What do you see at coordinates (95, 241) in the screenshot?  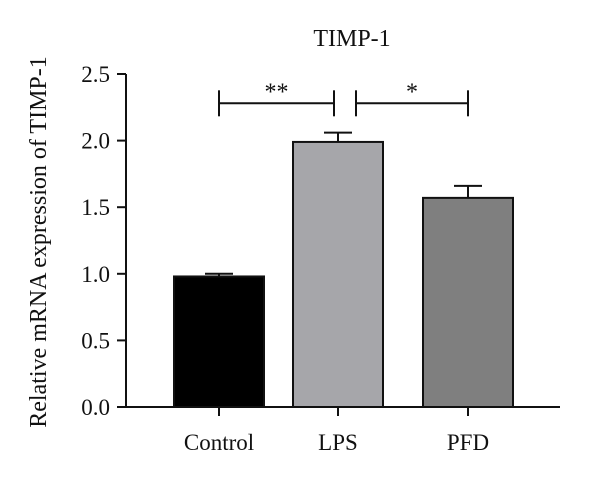 I see `y-tick-labels: 0.0 0.5 1.0 1.5 2.0 2.5` at bounding box center [95, 241].